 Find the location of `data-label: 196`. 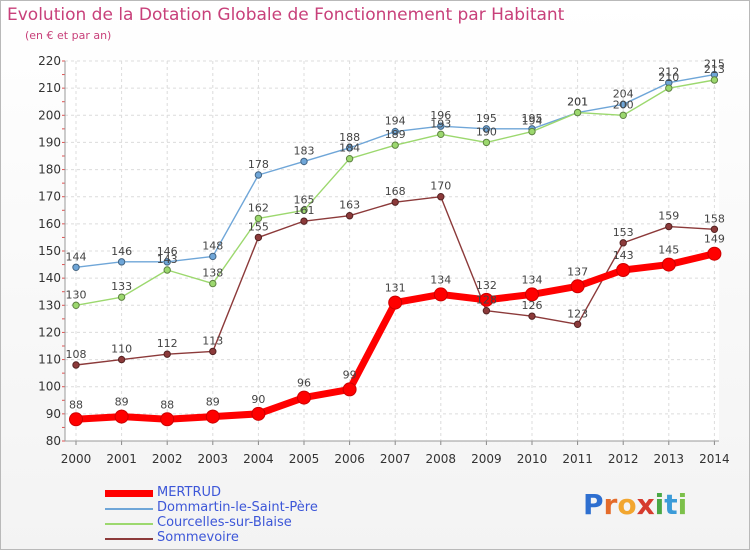

data-label: 196 is located at coordinates (440, 115).